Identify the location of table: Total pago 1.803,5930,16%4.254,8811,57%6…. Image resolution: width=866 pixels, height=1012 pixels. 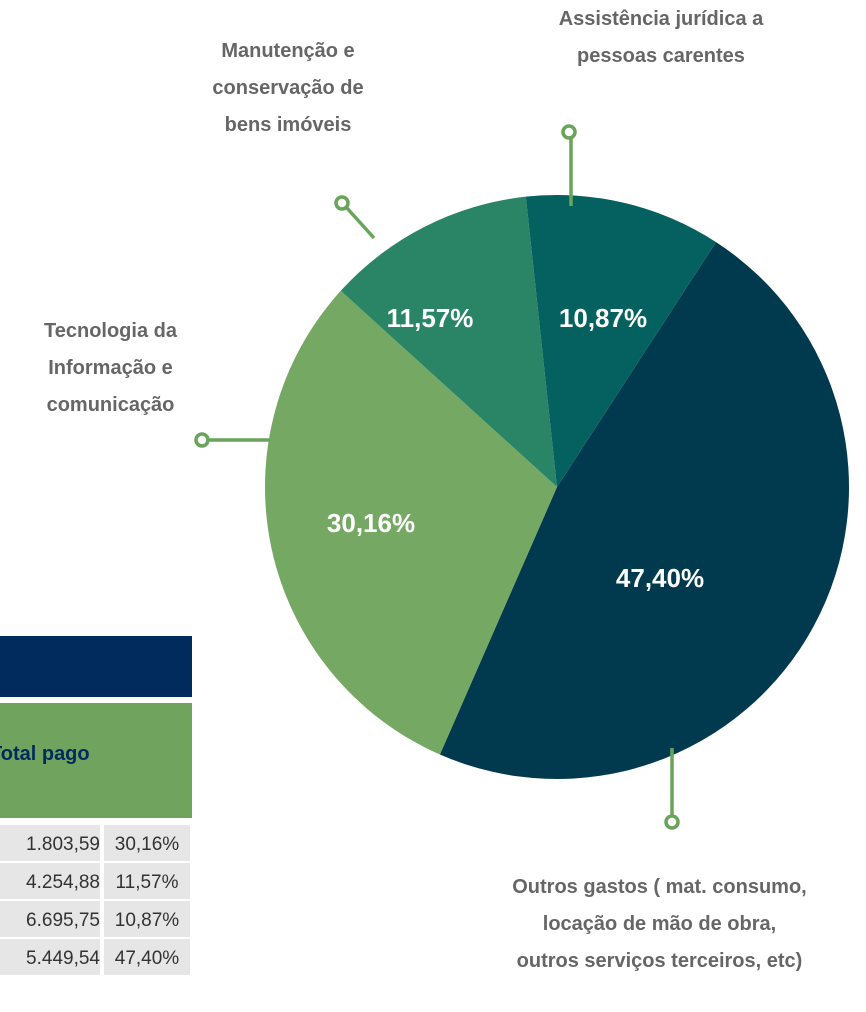
(96, 824).